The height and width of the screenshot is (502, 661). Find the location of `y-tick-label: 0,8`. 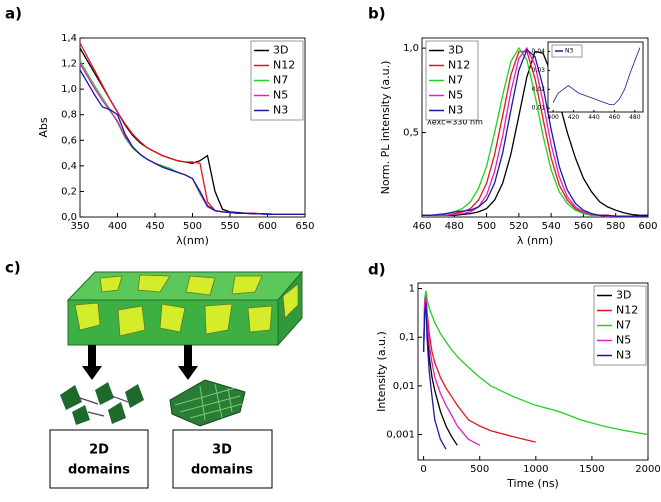

y-tick-label: 0,8 is located at coordinates (69, 115).